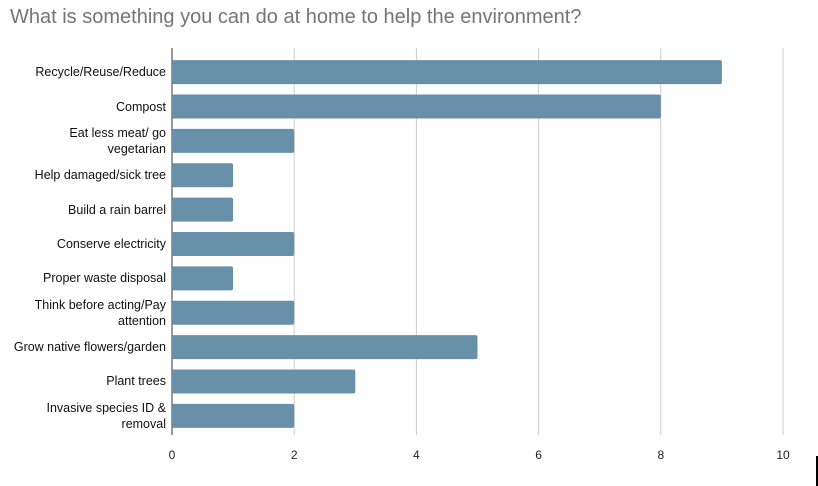 The height and width of the screenshot is (486, 818). I want to click on y-tick-label: Plant trees, so click(136, 381).